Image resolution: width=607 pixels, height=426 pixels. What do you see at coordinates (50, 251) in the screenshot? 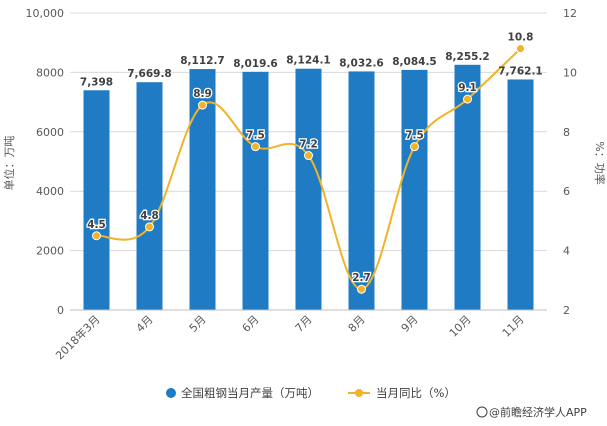
I see `y-tick-label: 2000` at bounding box center [50, 251].